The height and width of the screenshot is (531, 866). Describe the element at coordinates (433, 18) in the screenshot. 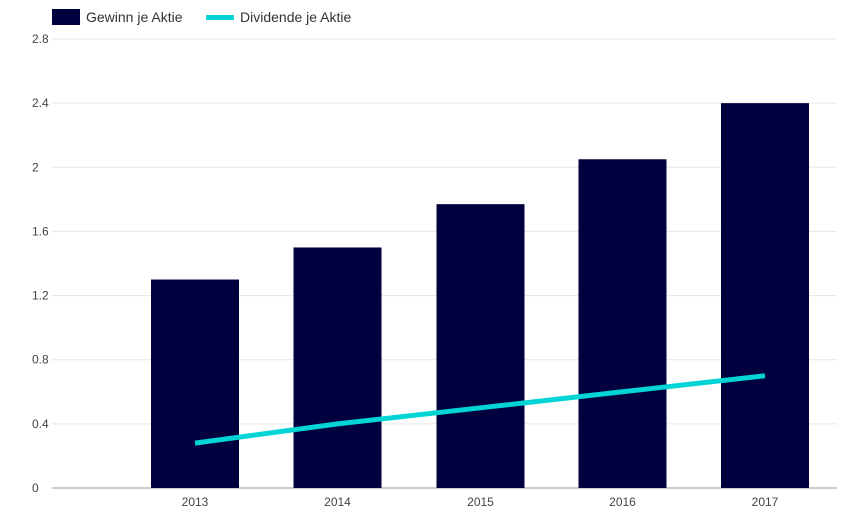

I see `legend: Gewinn je Aktie Dividende je Aktie` at that location.